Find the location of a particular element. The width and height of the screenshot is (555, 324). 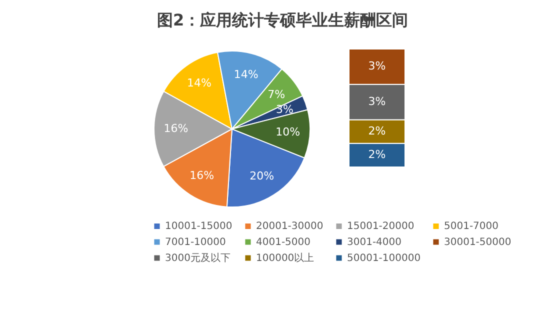

legend-label: 10001-15000 is located at coordinates (198, 226).